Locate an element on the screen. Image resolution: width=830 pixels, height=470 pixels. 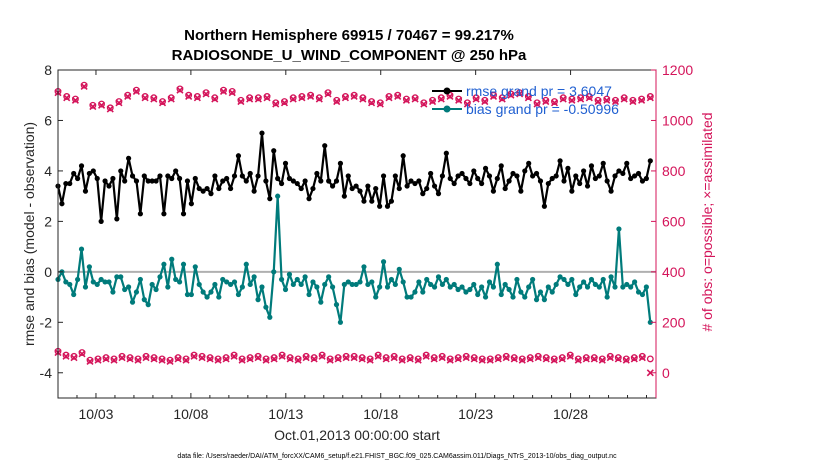
y-right-tick-label: 1000 is located at coordinates (677, 120).